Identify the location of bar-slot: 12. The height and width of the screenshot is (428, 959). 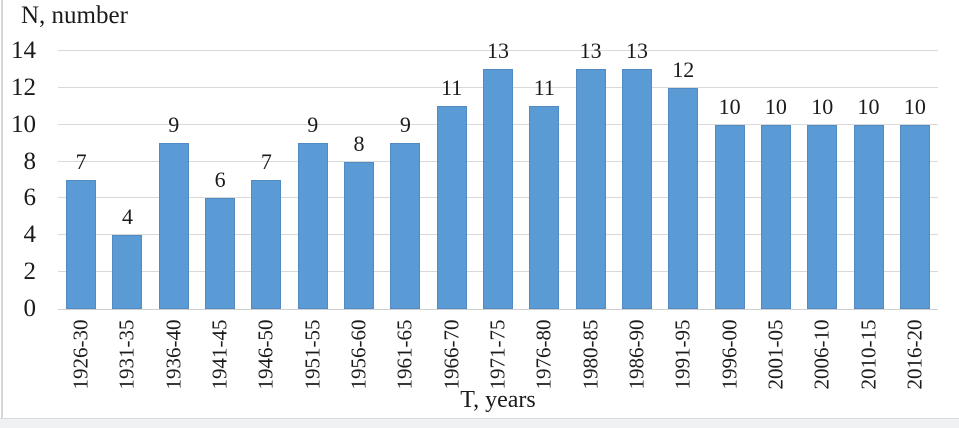
(683, 180).